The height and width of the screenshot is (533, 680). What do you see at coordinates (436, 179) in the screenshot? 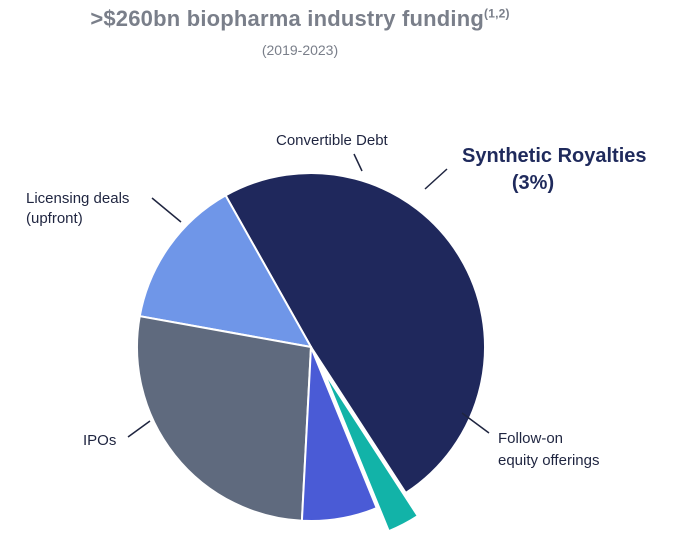
I see `leader-line-synthetic` at bounding box center [436, 179].